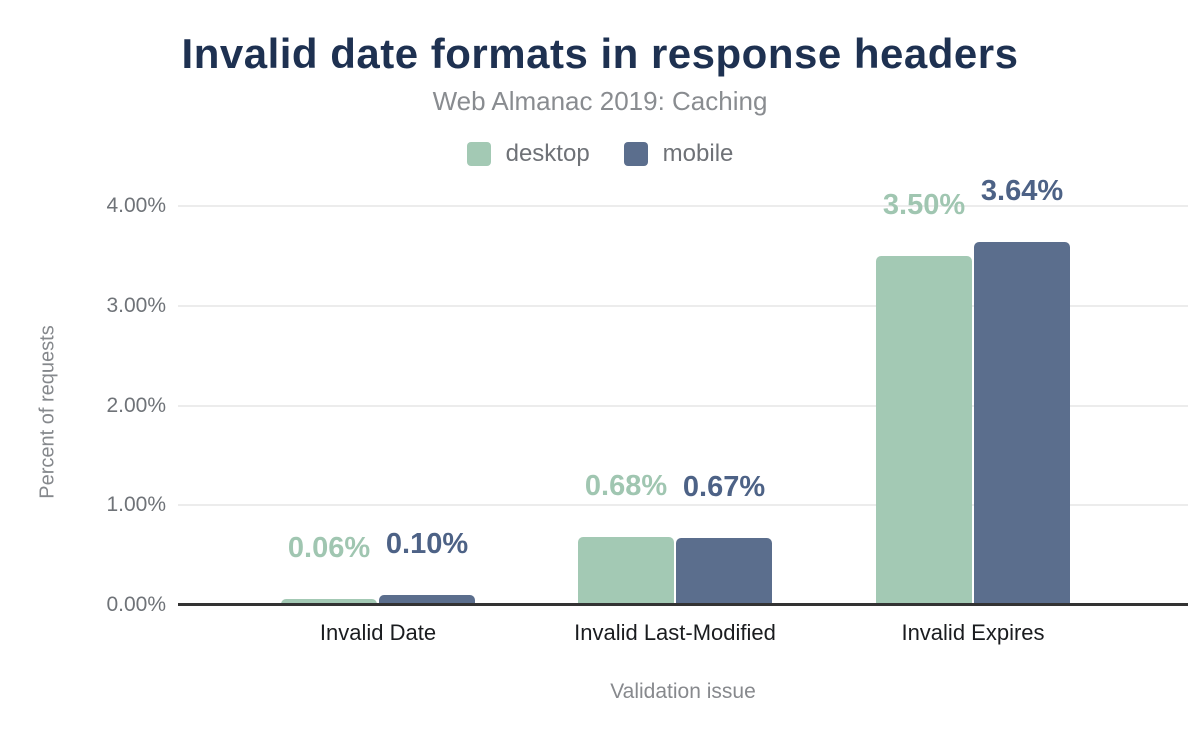 This screenshot has width=1200, height=742. I want to click on bar-value-label-mobile-2: 3.64%, so click(1022, 191).